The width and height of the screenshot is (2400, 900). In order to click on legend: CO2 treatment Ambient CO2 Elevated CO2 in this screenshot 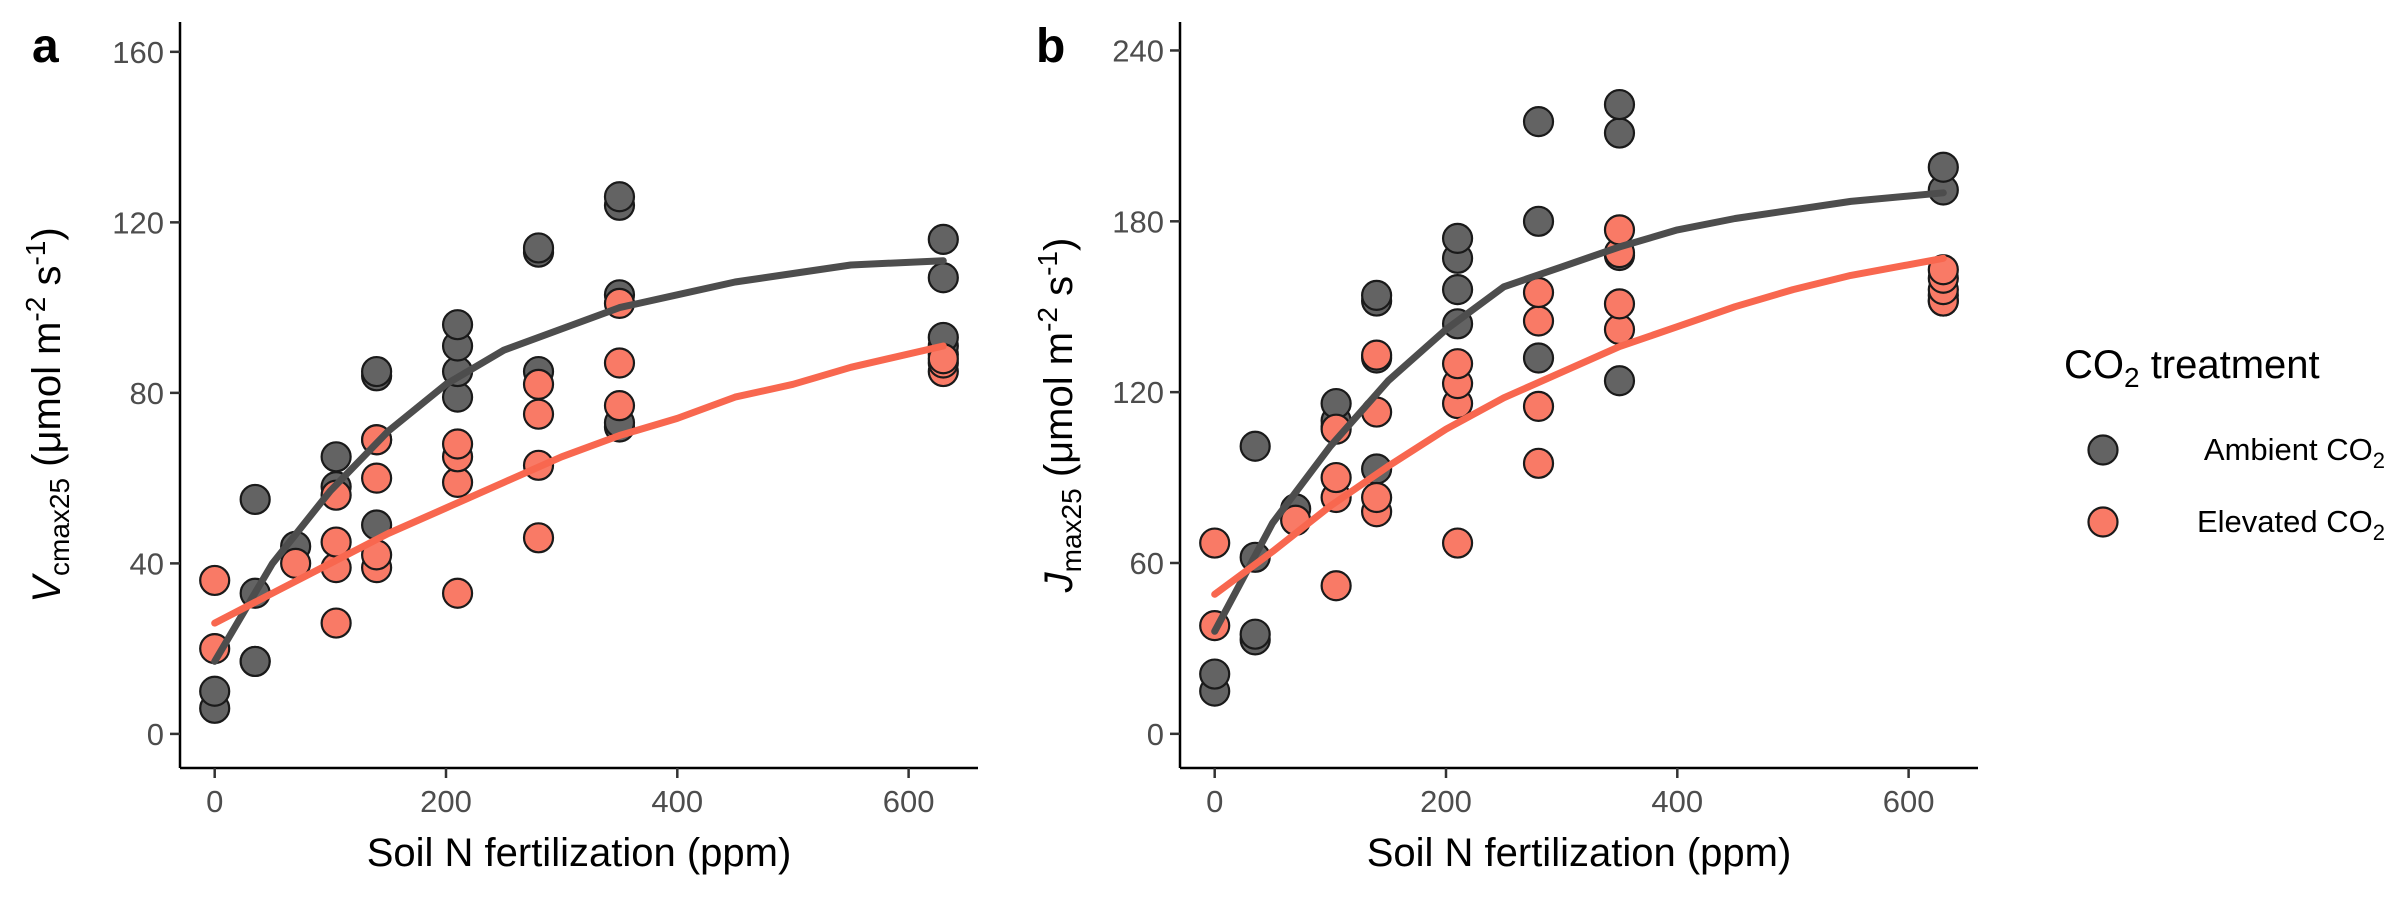, I will do `click(2224, 444)`.